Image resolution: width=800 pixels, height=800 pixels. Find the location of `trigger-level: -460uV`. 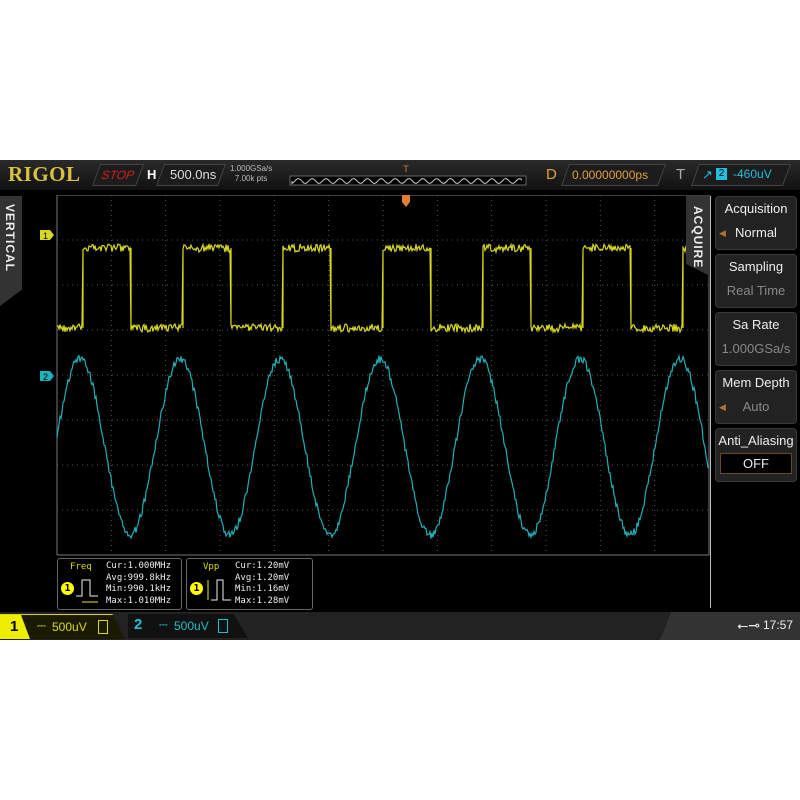

trigger-level: -460uV is located at coordinates (752, 174).